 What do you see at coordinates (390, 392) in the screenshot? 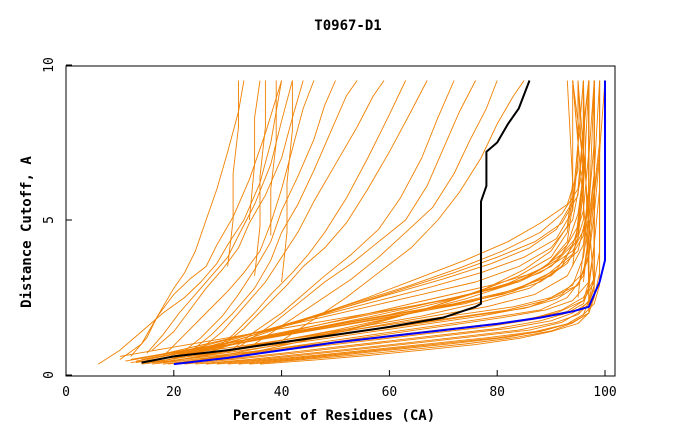
I see `x-tick-label-3: 60` at bounding box center [390, 392].